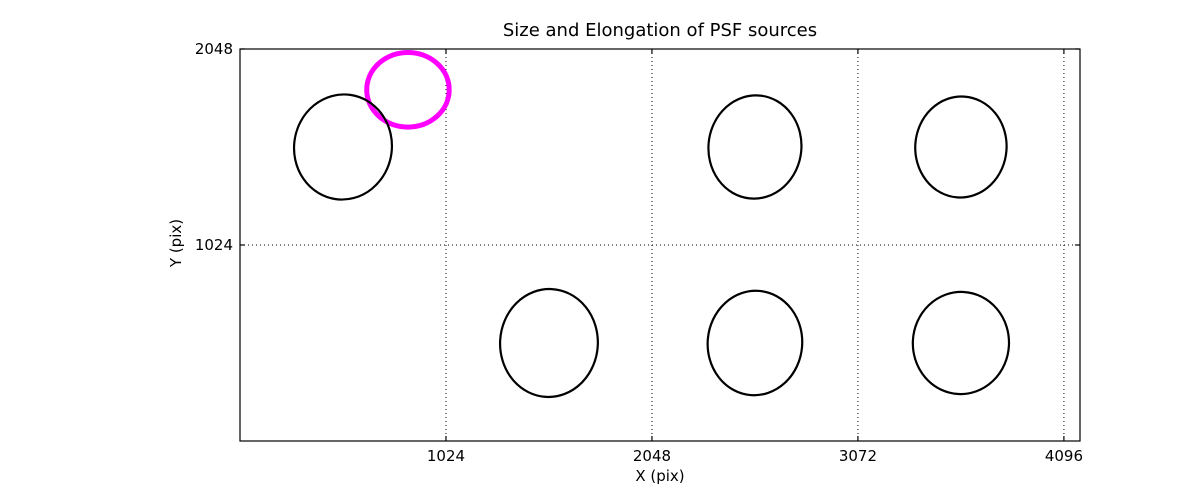  What do you see at coordinates (214, 49) in the screenshot?
I see `y-tick-label-2048: 2048` at bounding box center [214, 49].